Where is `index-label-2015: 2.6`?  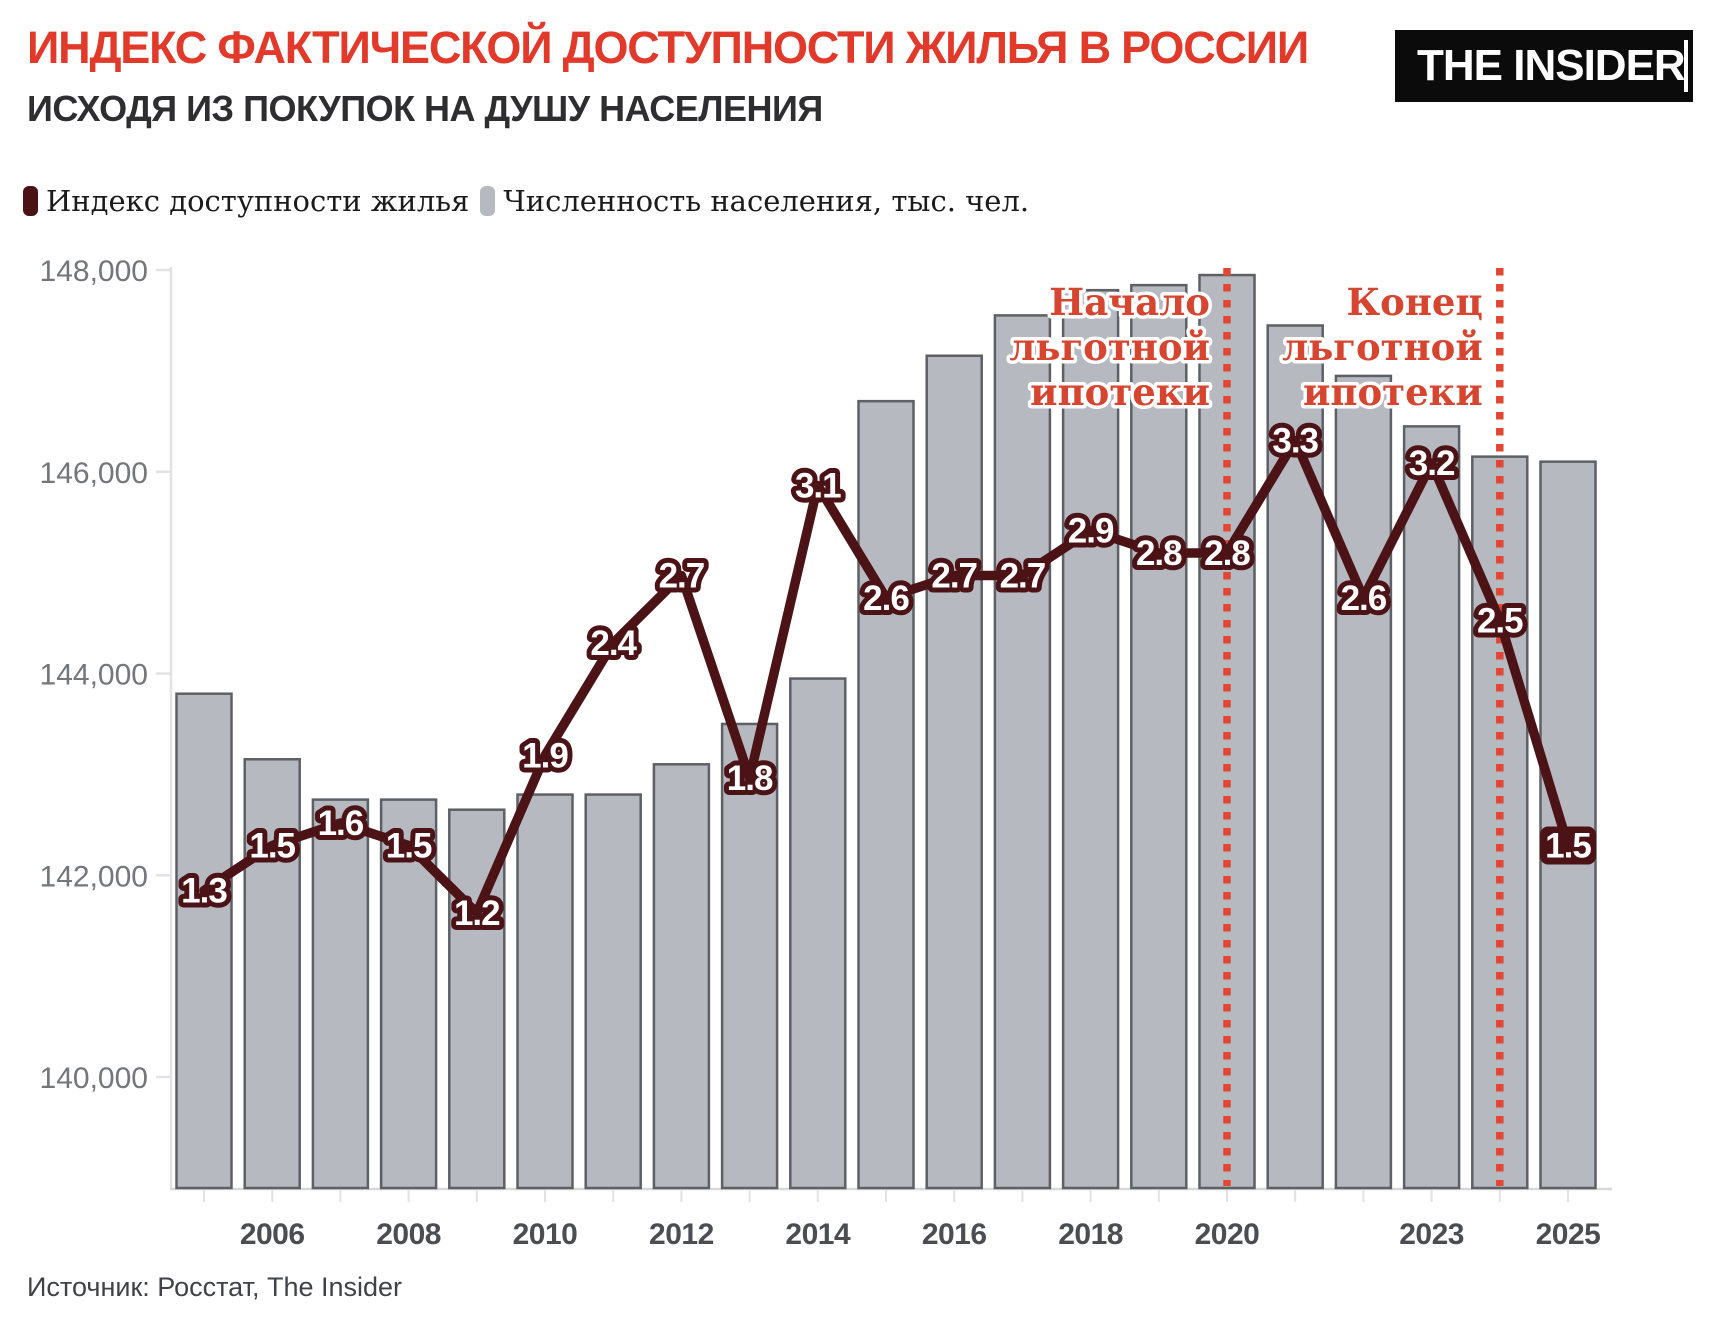
index-label-2015: 2.6 is located at coordinates (886, 598).